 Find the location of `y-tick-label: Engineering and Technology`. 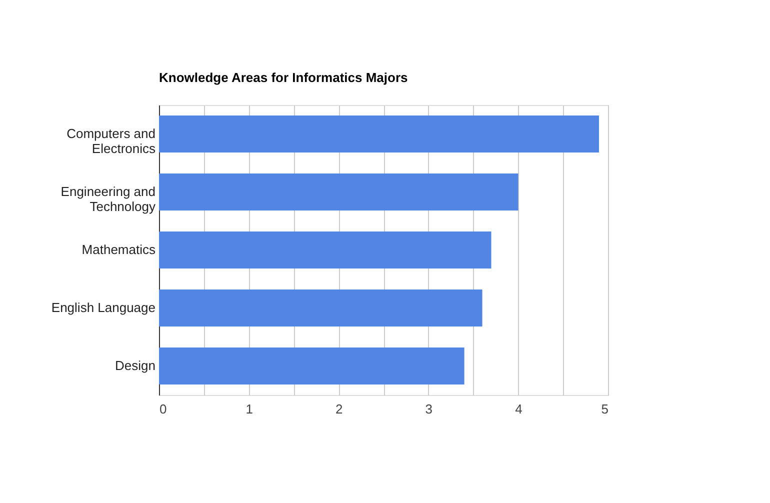

y-tick-label: Engineering and Technology is located at coordinates (108, 199).